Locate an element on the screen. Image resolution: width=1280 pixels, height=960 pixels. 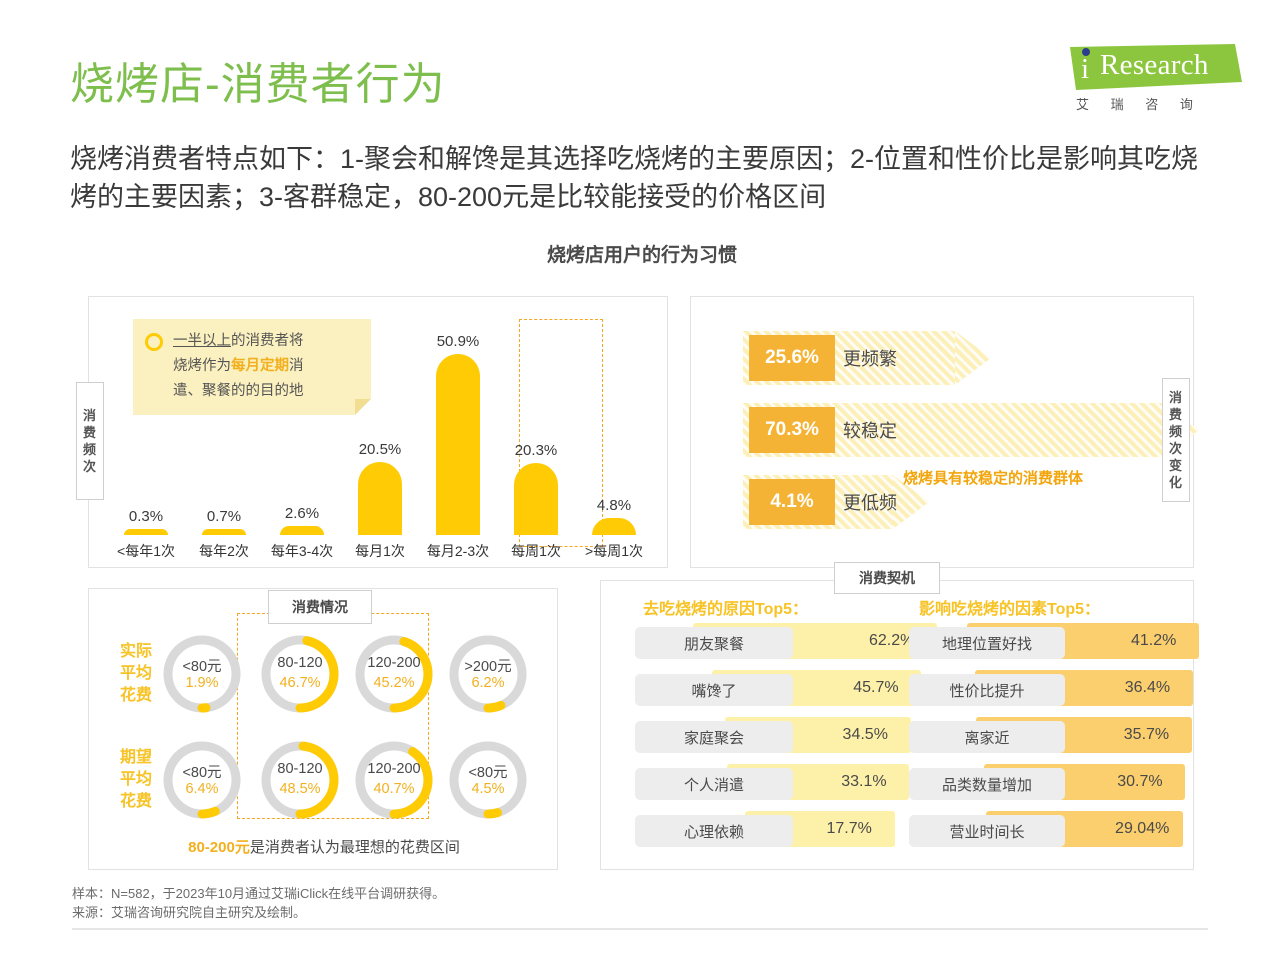
arrow-value: 70.3% is located at coordinates (792, 430).